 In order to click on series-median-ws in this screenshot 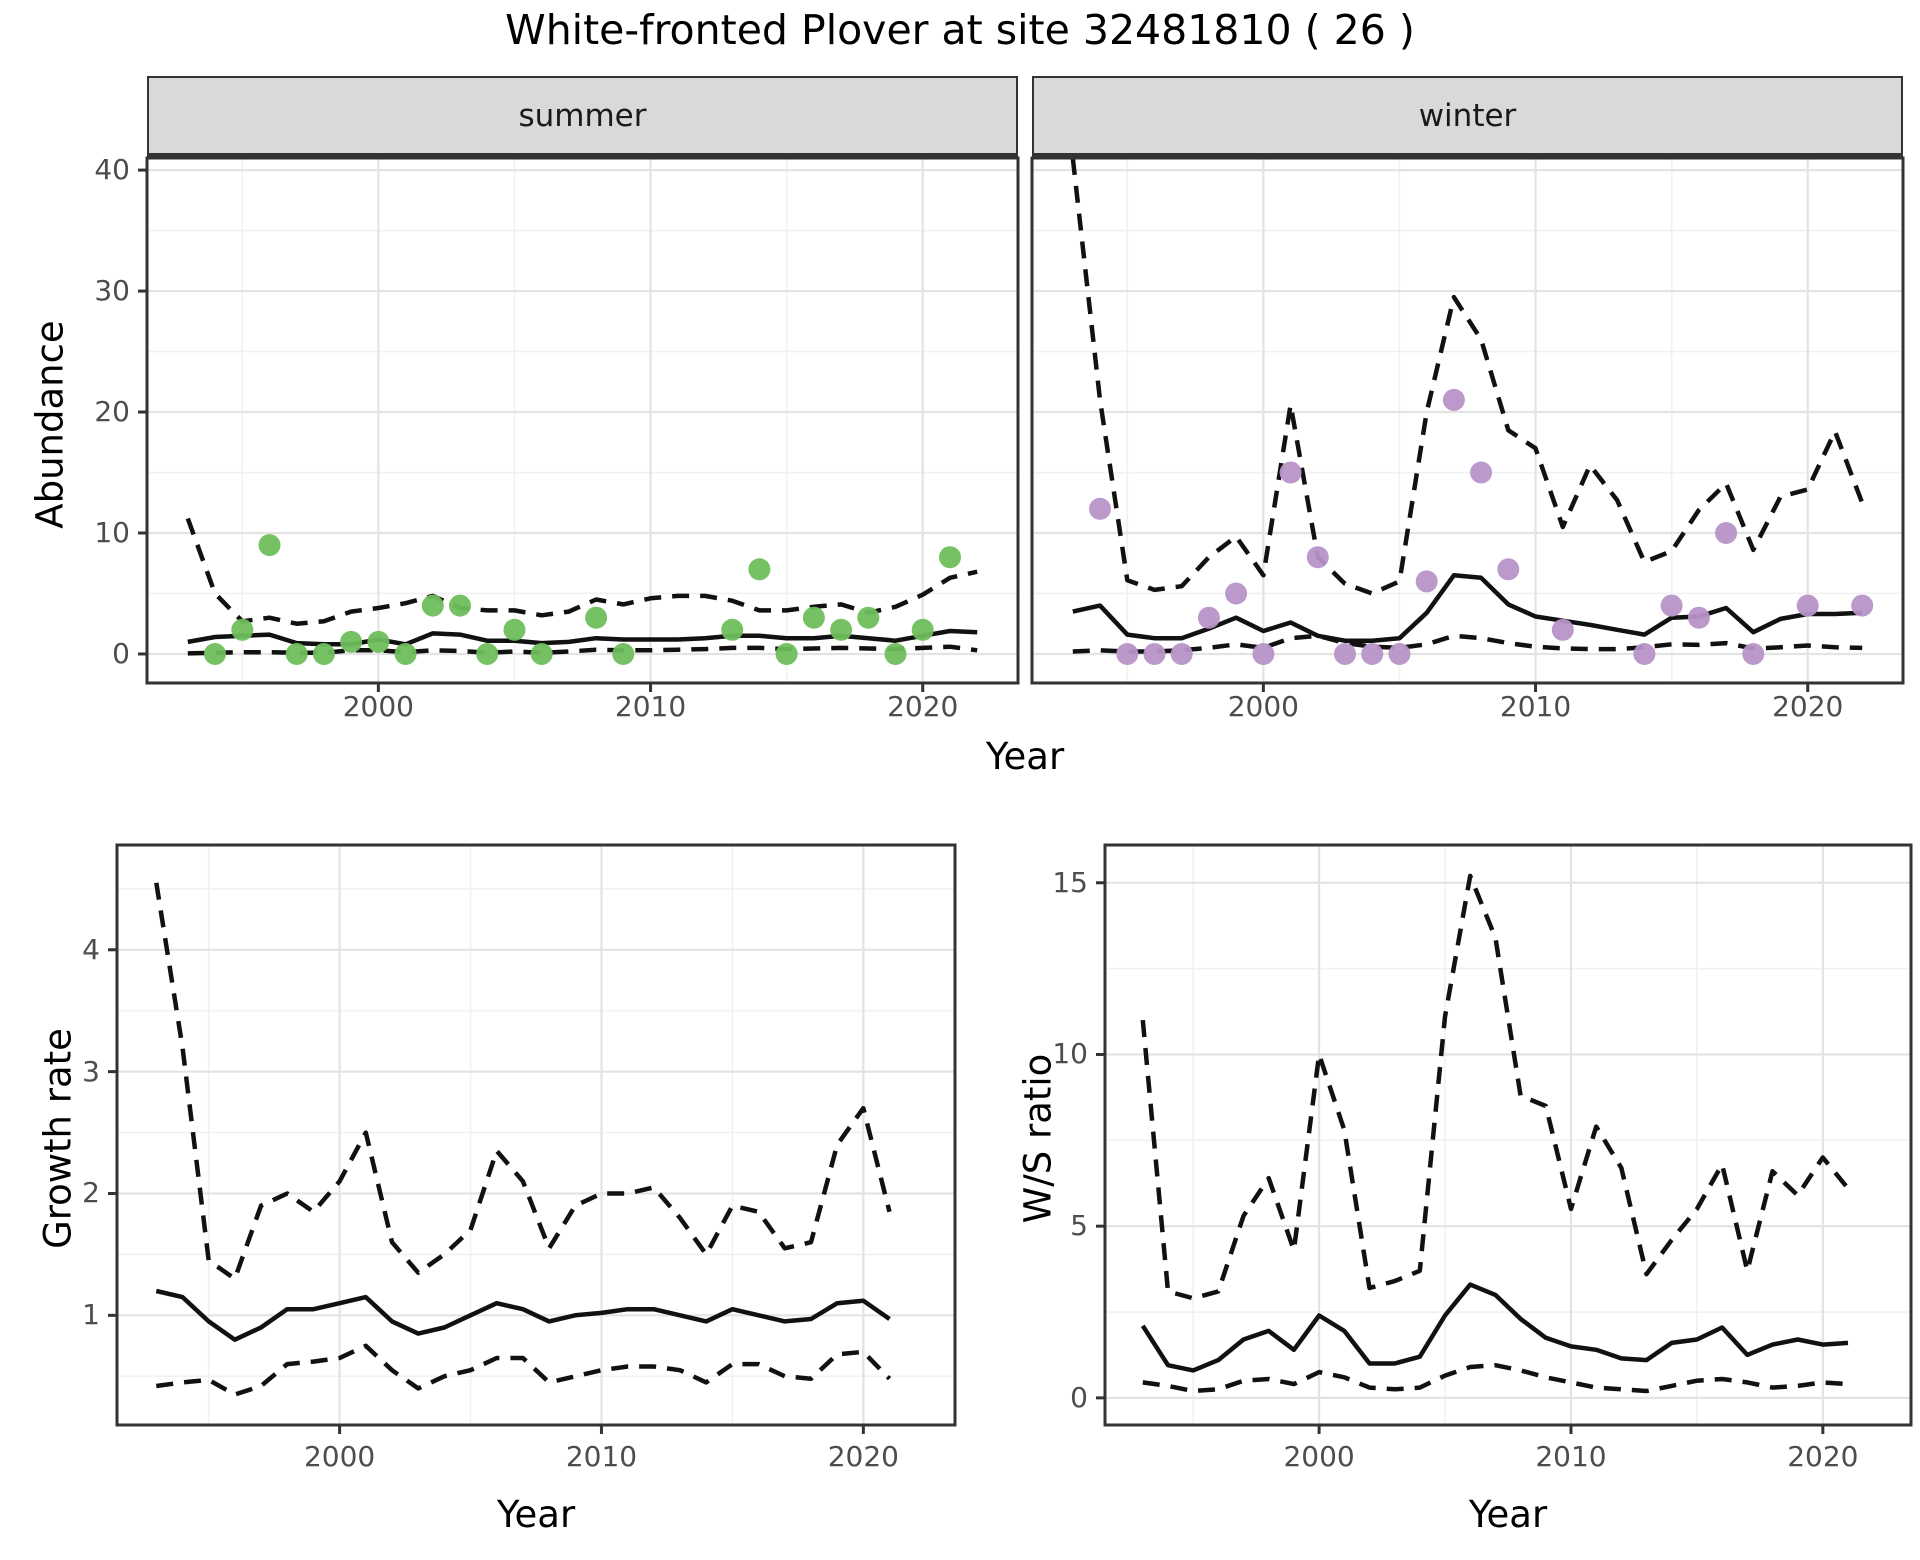, I will do `click(1494, 1327)`.